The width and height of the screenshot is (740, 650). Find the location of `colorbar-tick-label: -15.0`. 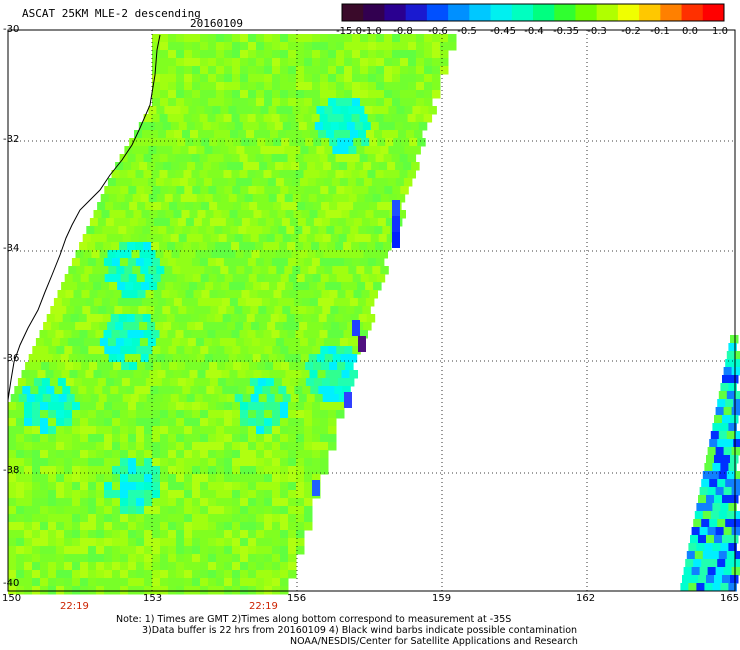

colorbar-tick-label: -15.0 is located at coordinates (349, 31).